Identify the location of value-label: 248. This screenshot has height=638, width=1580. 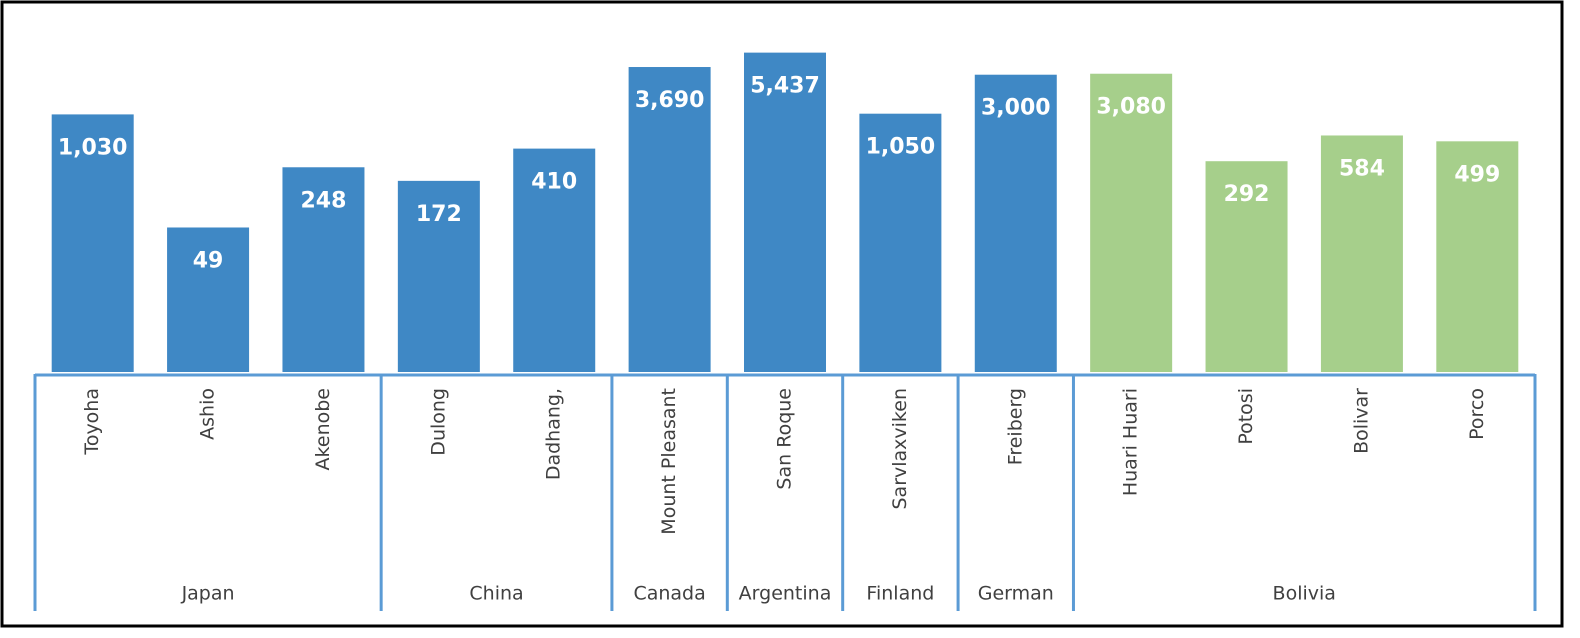
(323, 200).